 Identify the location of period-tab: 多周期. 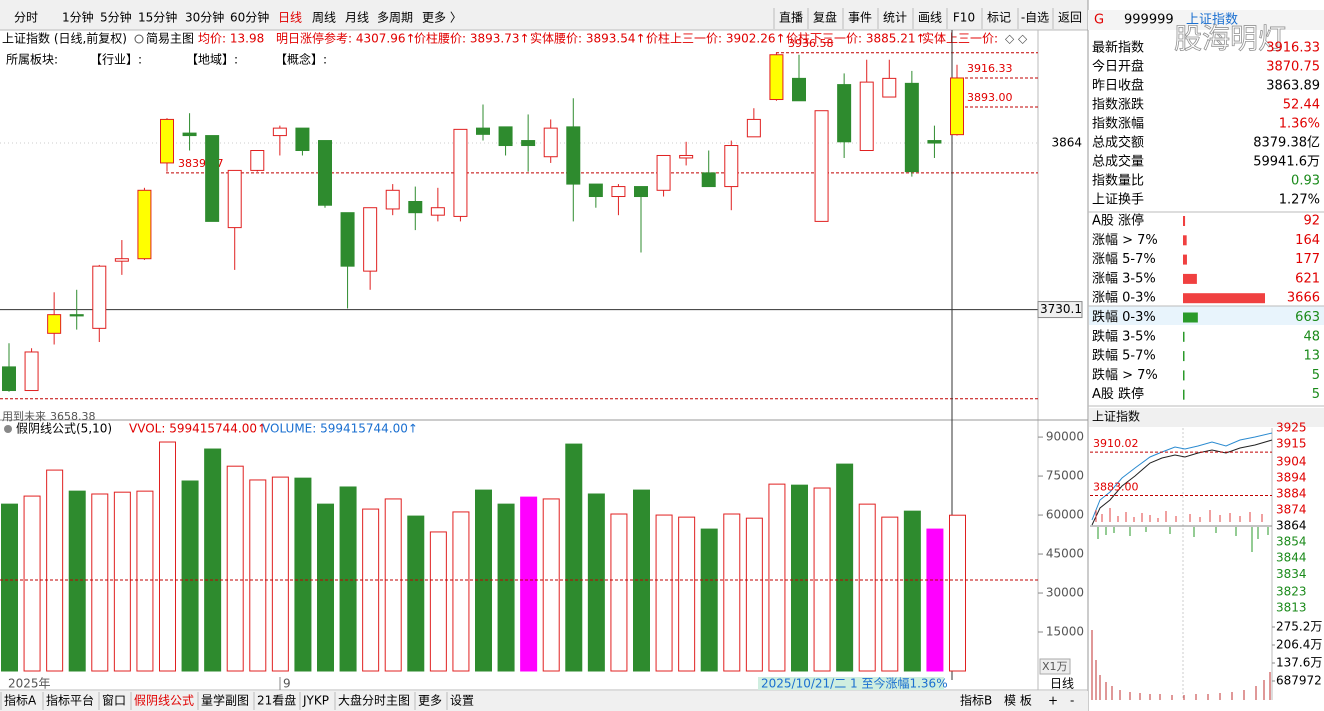
(395, 18).